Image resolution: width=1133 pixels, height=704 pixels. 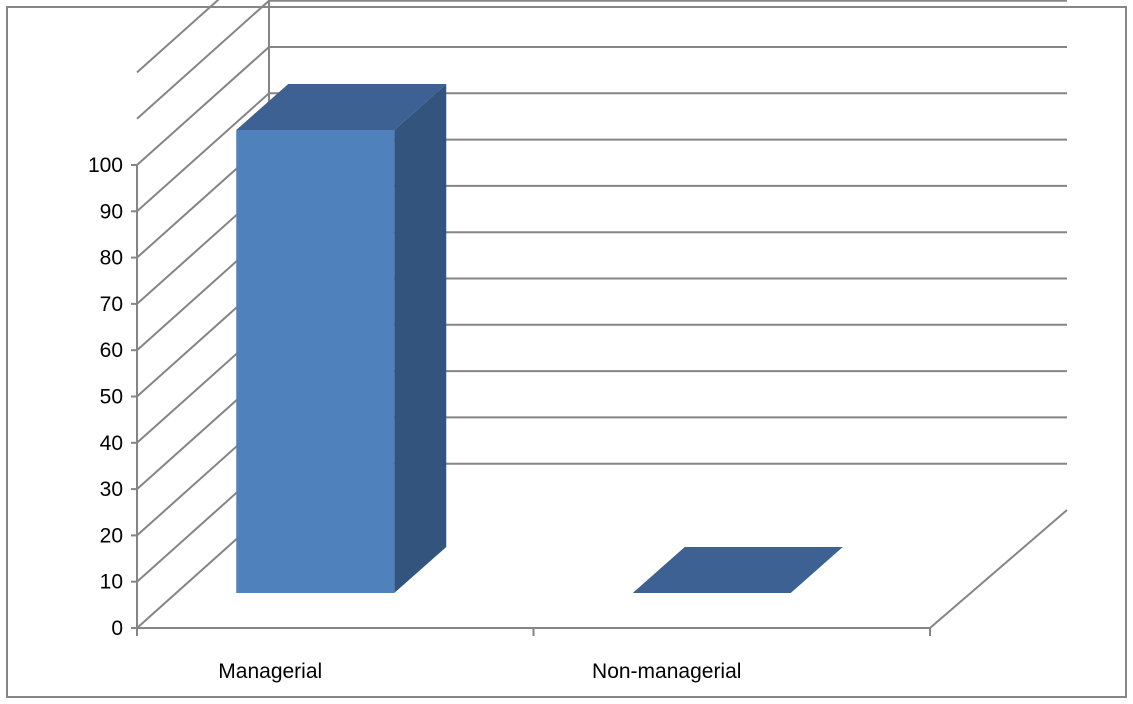 I want to click on y-tick-label: 90, so click(x=111, y=211).